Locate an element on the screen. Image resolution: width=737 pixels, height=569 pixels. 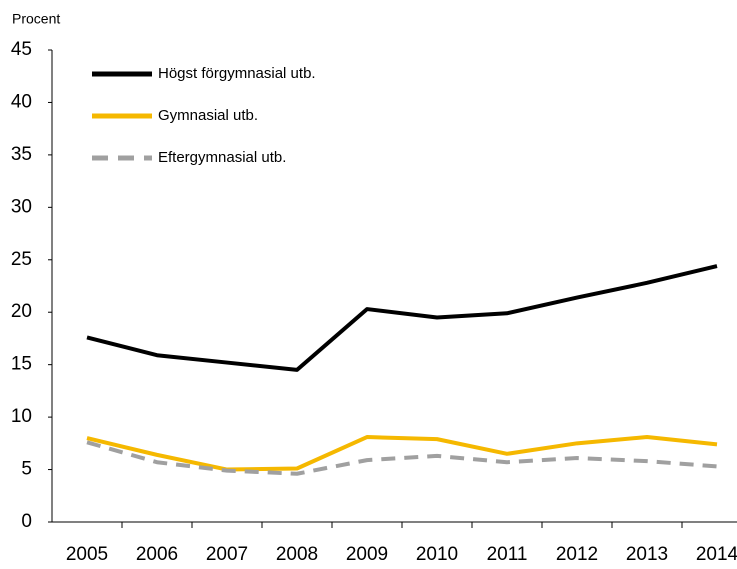
legend-label: Eftergymnasial utb. is located at coordinates (222, 157).